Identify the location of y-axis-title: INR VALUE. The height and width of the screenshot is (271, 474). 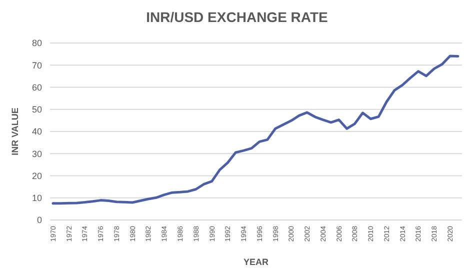
(15, 132).